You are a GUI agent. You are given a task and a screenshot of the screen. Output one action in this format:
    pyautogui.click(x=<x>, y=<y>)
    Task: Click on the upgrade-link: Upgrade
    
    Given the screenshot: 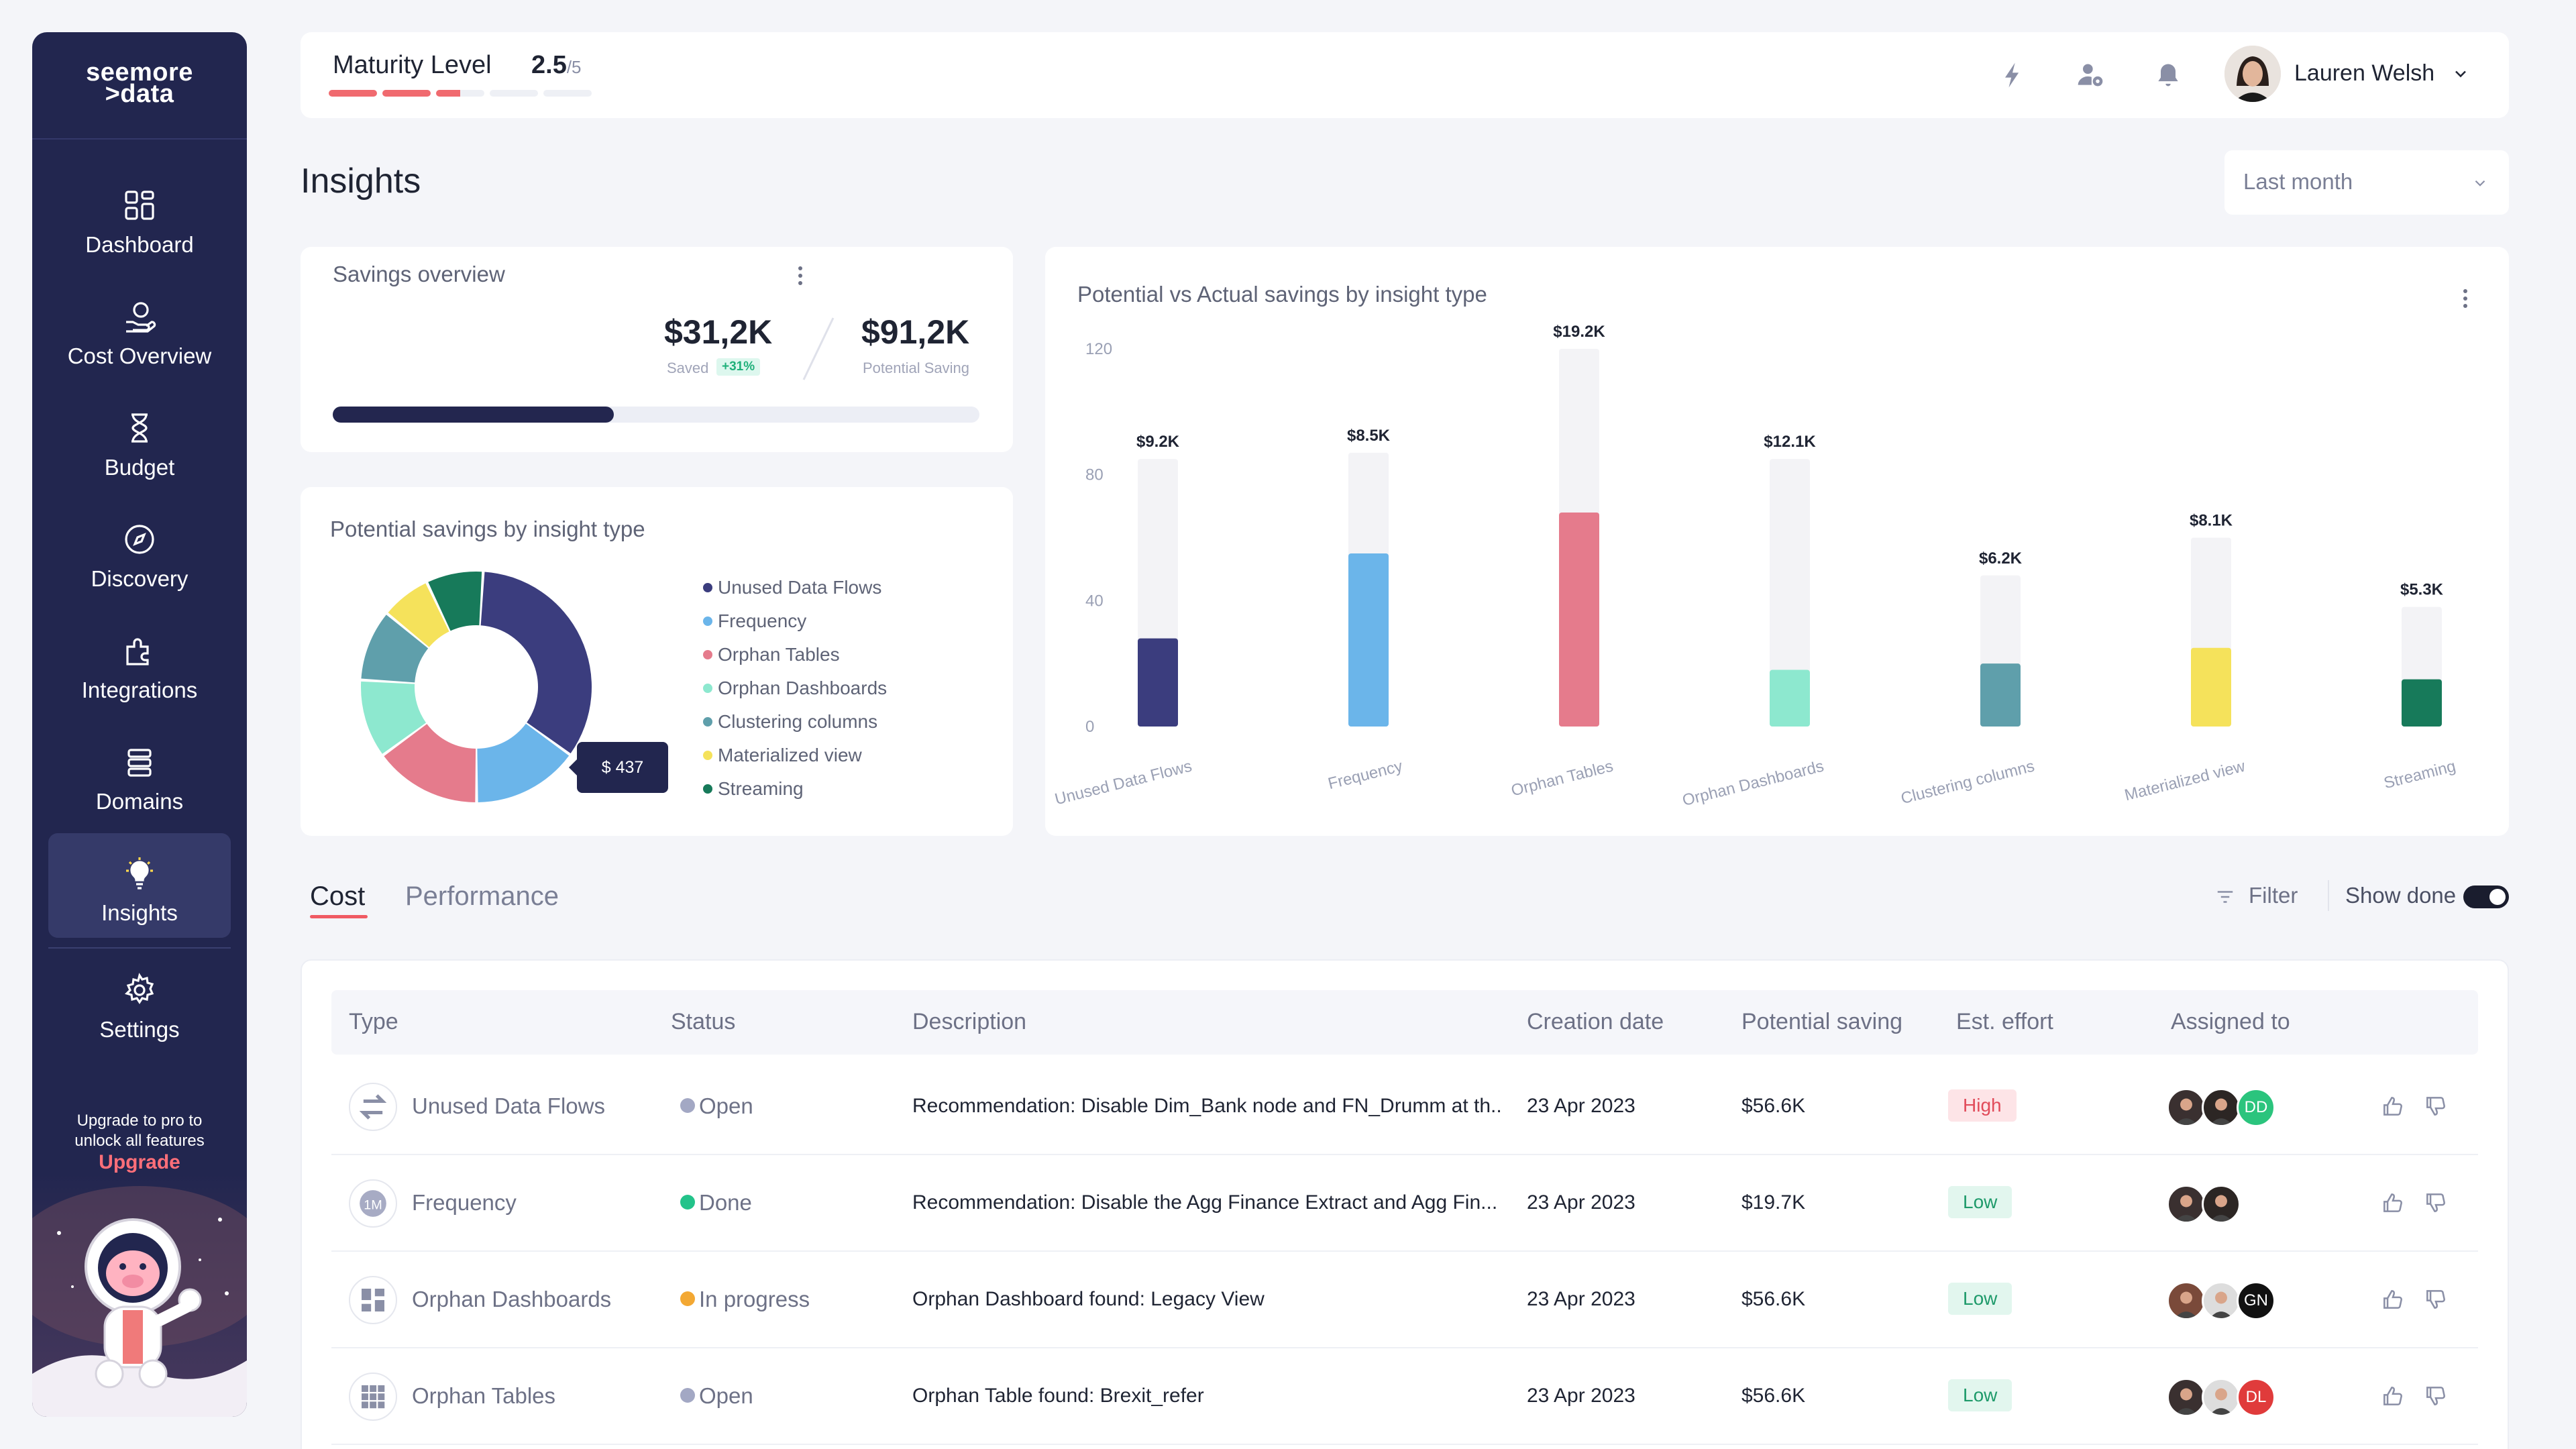 What is the action you would take?
    pyautogui.click(x=139, y=1162)
    